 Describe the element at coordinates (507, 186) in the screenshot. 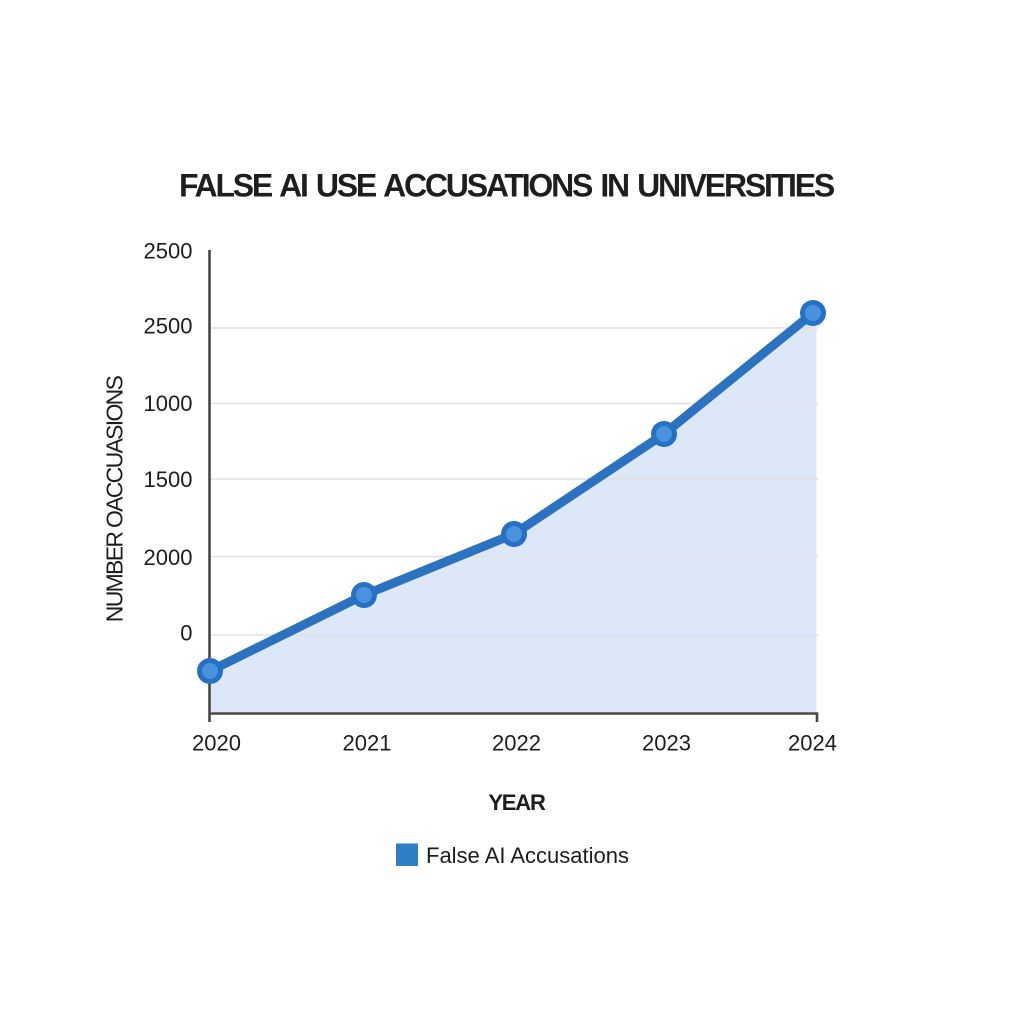

I see `svg-text:FALSE AI USE ACCUSATIONS IN UN: FALSE AI USE ACCUSATIONS IN UNIVERSITIES` at that location.